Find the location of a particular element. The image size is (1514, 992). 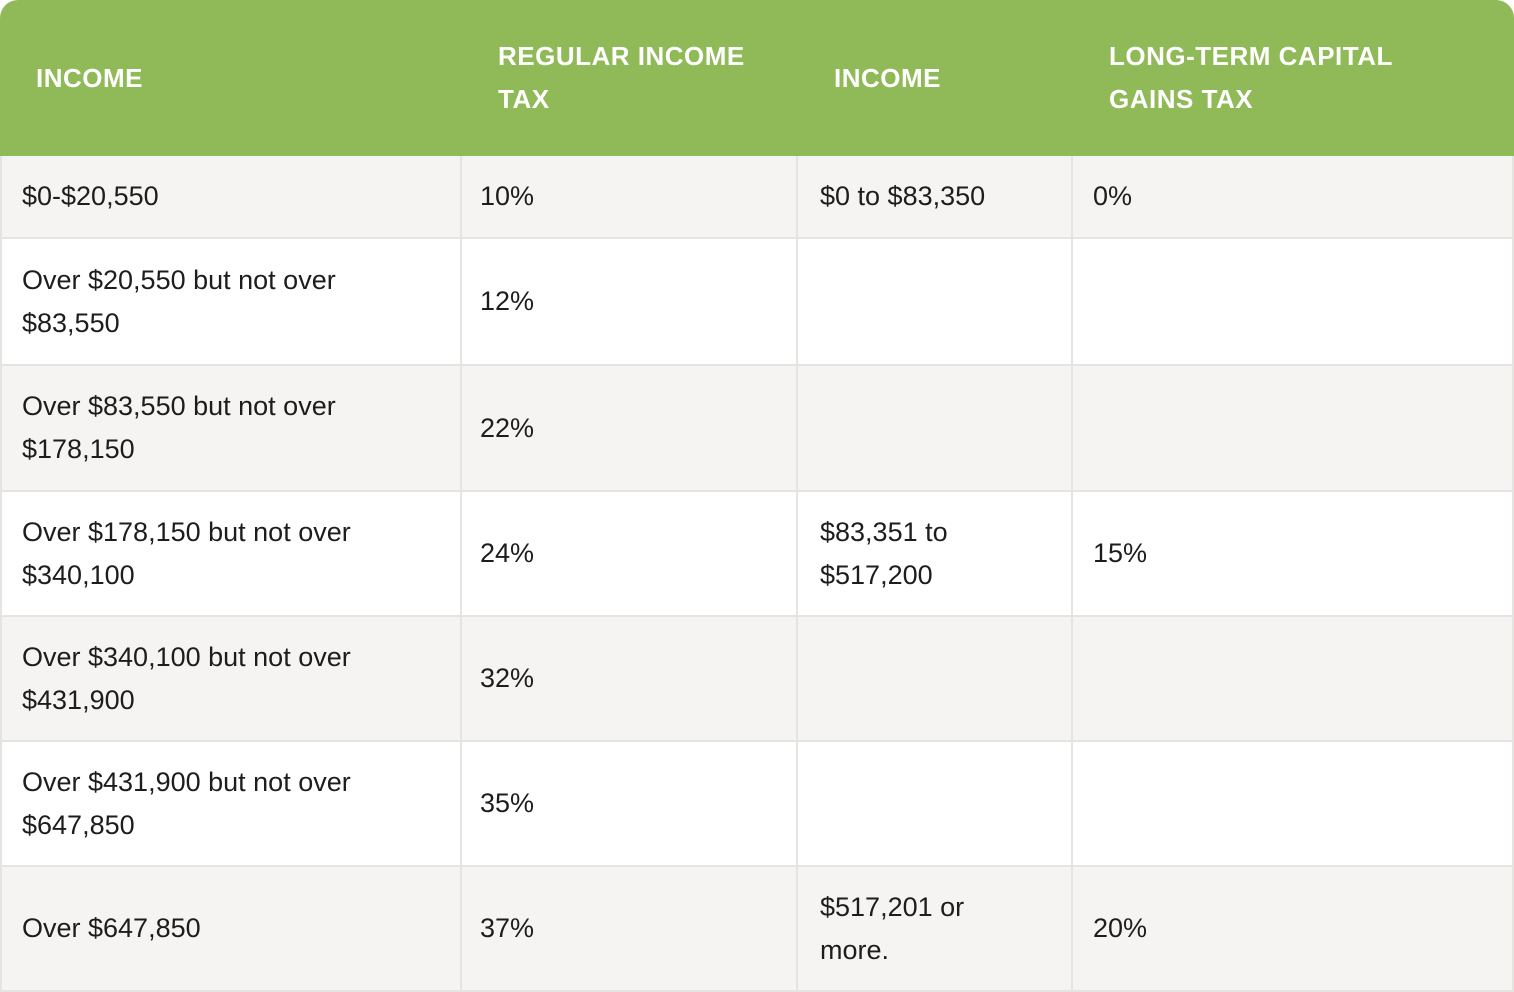

header-regular-income-tax: REGULAR INCOME TAX is located at coordinates (630, 78).